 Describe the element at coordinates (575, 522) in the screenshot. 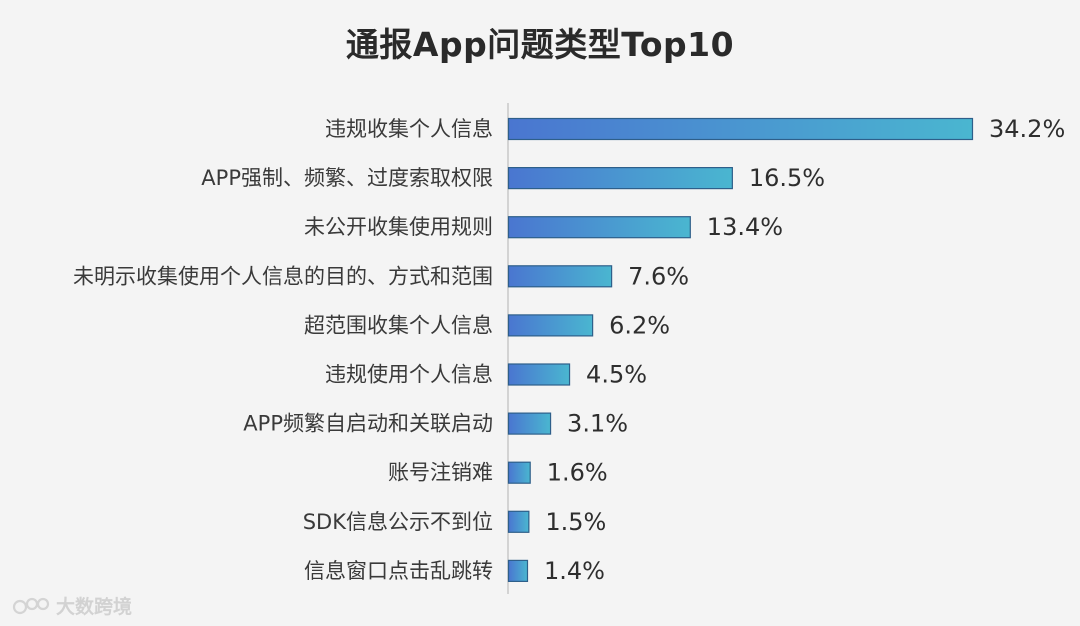

I see `value-label: 1.5%` at that location.